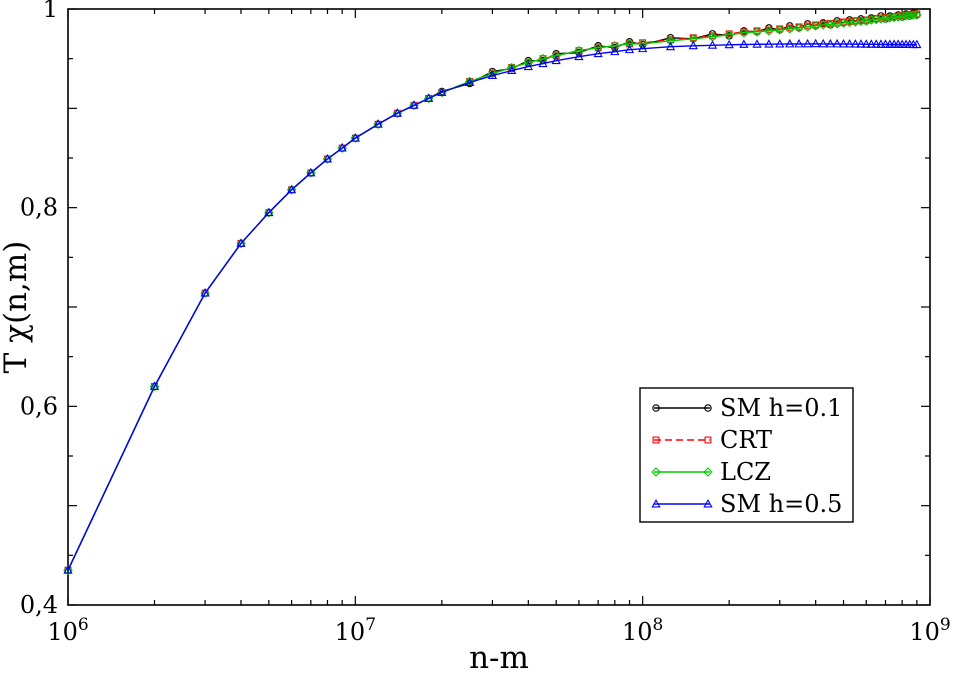  I want to click on y-axis-label: T χ(n,m), so click(17, 307).